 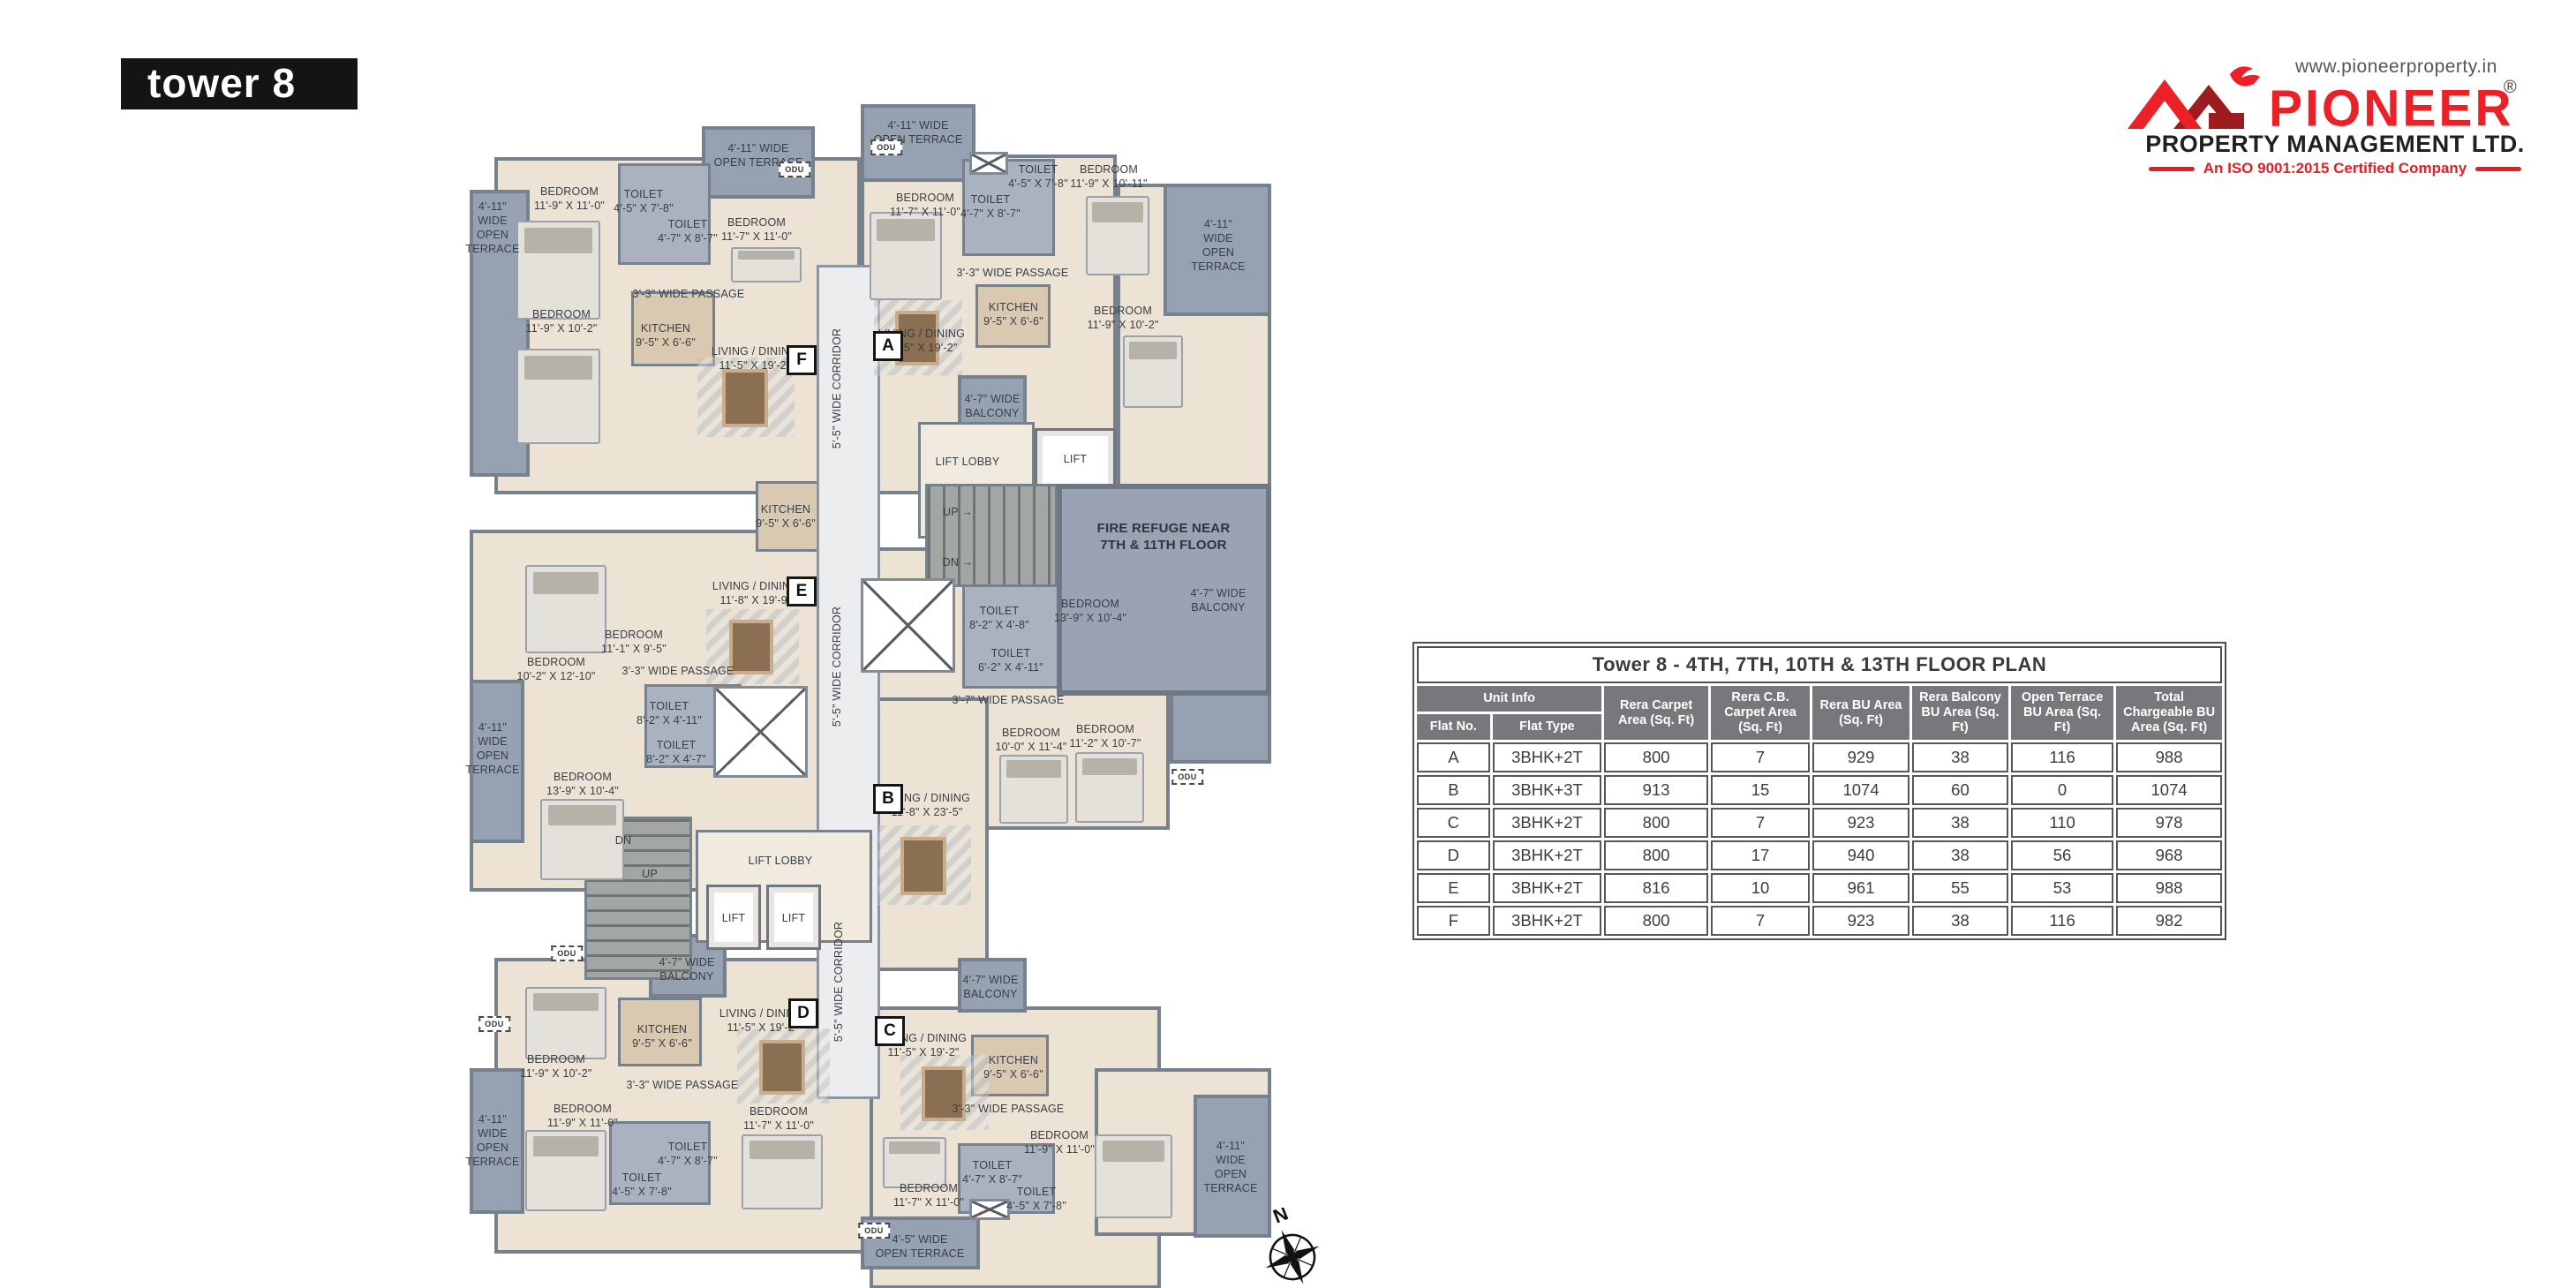 I want to click on header-rera-bu: Rera BU Area (Sq. Ft), so click(x=1861, y=714).